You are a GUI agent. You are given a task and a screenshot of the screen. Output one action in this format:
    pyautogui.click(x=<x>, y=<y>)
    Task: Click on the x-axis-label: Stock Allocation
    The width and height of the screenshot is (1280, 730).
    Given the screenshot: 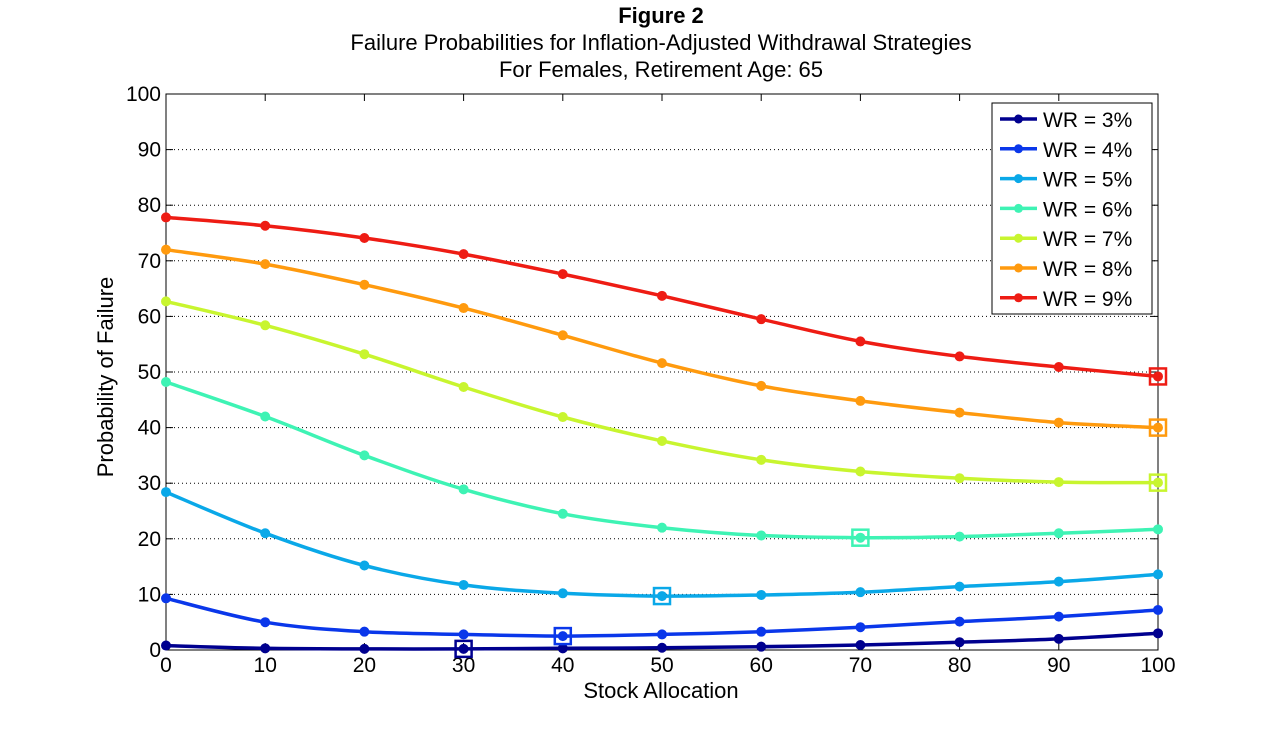 What is the action you would take?
    pyautogui.click(x=660, y=690)
    